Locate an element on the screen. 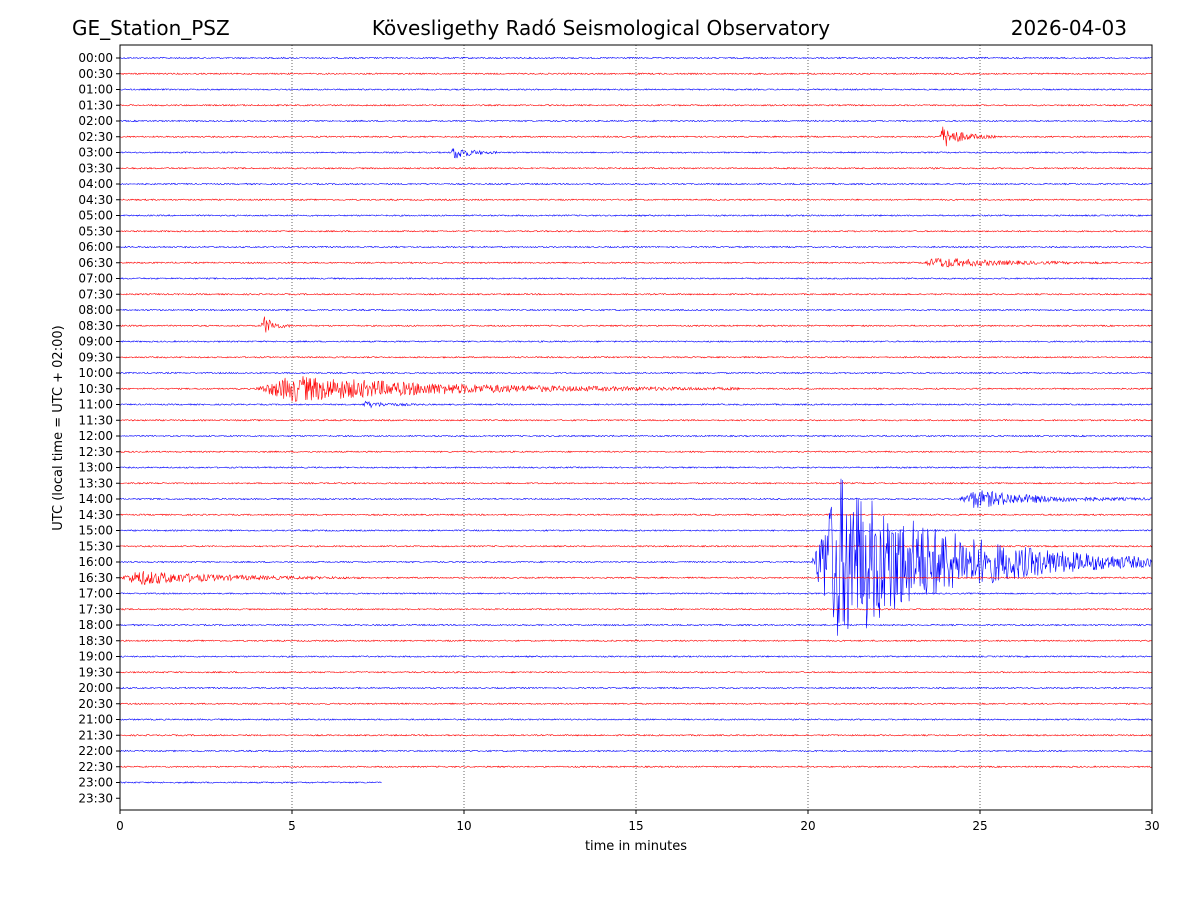 This screenshot has width=1200, height=900. y-tick-label: 08:30 is located at coordinates (95, 326).